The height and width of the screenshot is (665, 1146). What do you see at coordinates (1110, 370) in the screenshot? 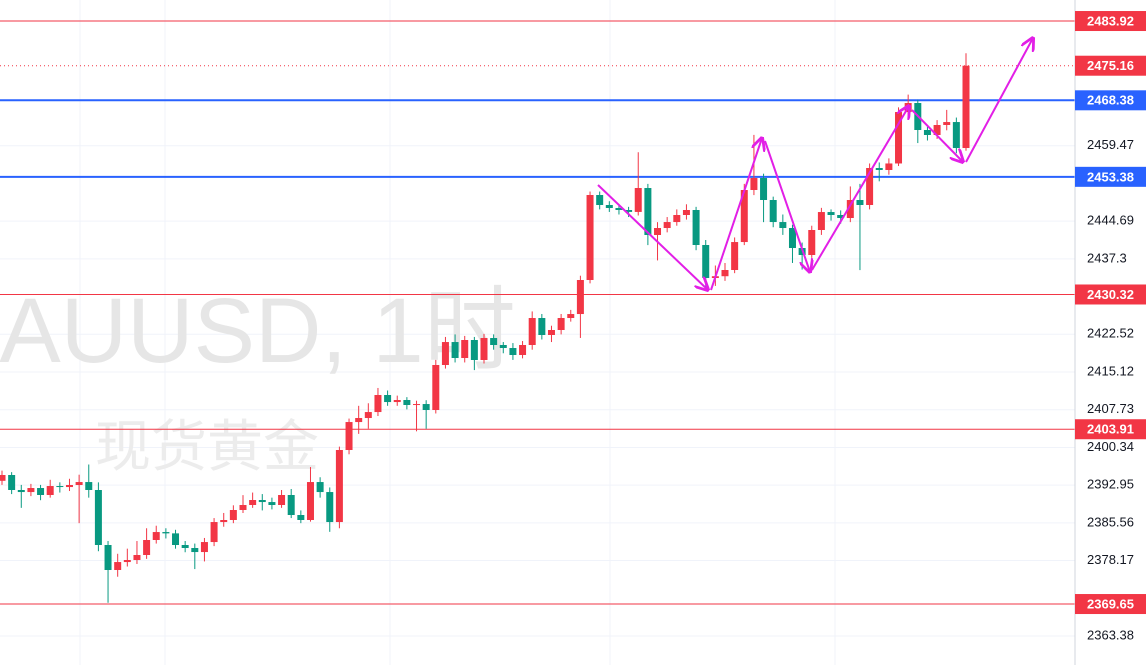
I see `y-tick-label: 2415.12` at bounding box center [1110, 370].